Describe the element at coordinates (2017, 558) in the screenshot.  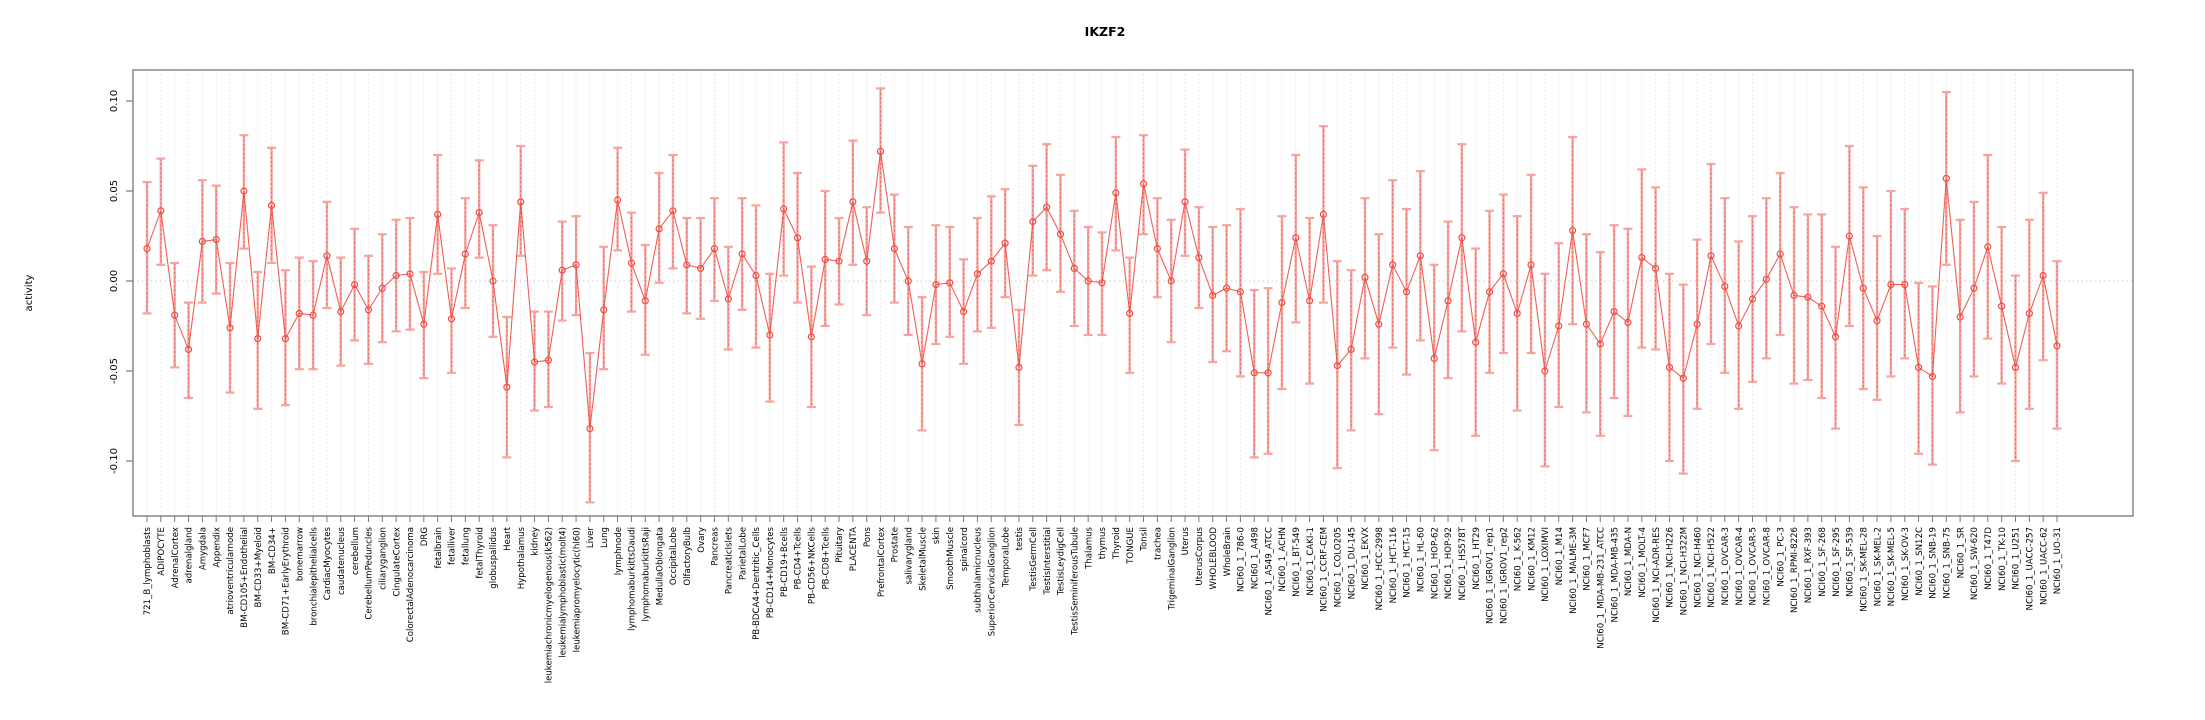
I see `x-category-label: NCI60_1_U251` at that location.